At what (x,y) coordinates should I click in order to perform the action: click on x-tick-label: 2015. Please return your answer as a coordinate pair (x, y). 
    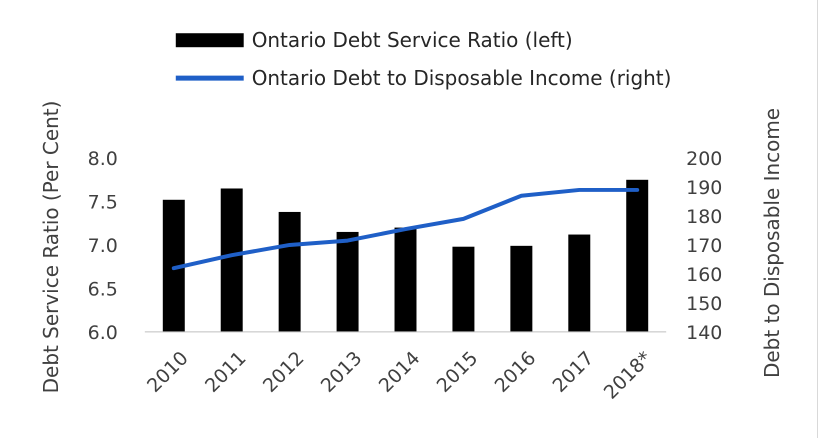
    Looking at the image, I should click on (458, 372).